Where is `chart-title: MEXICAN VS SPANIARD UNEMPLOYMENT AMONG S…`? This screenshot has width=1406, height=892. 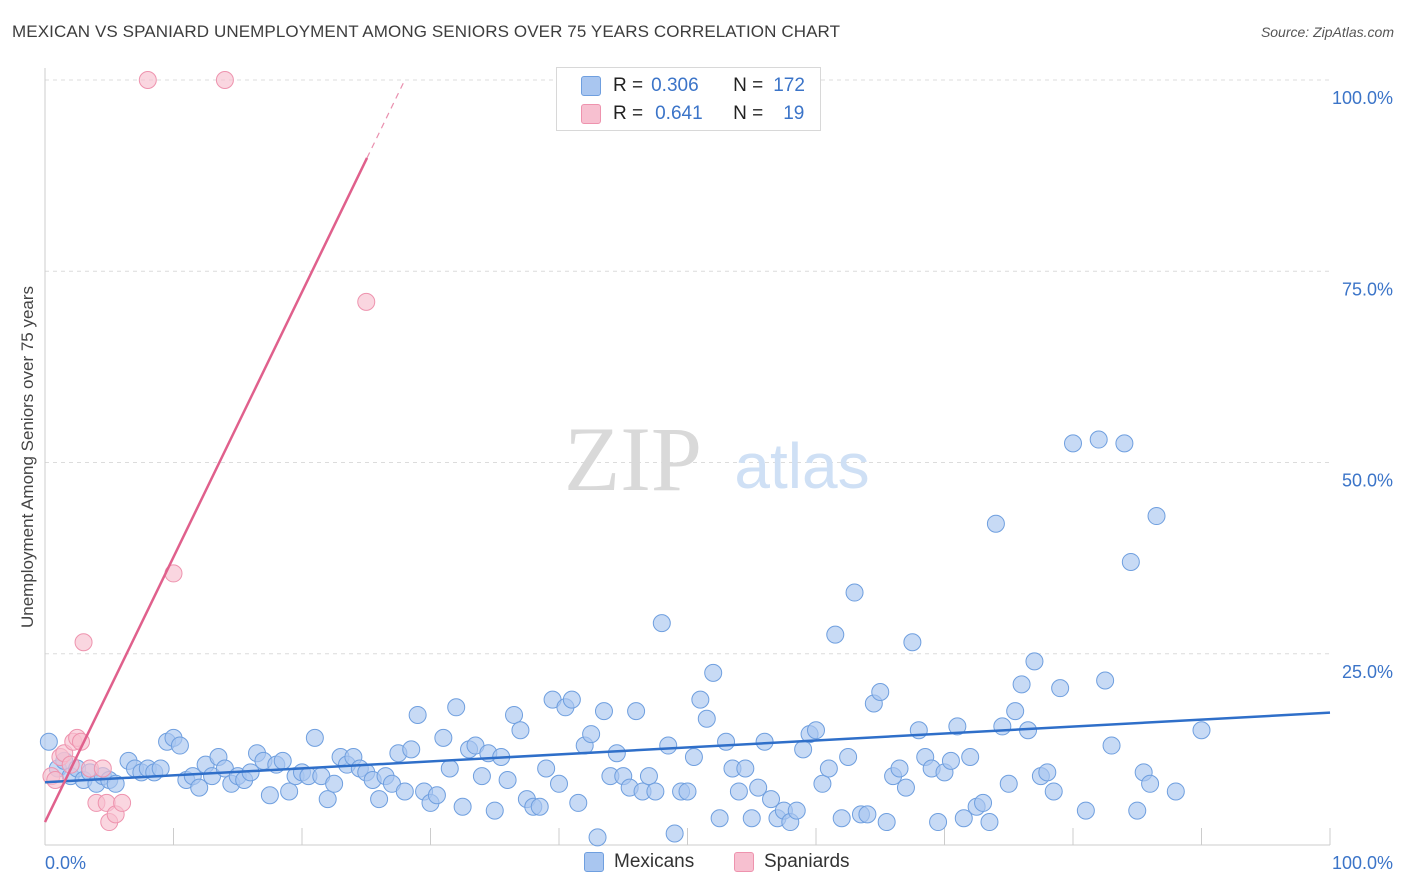 chart-title: MEXICAN VS SPANIARD UNEMPLOYMENT AMONG S… is located at coordinates (426, 31).